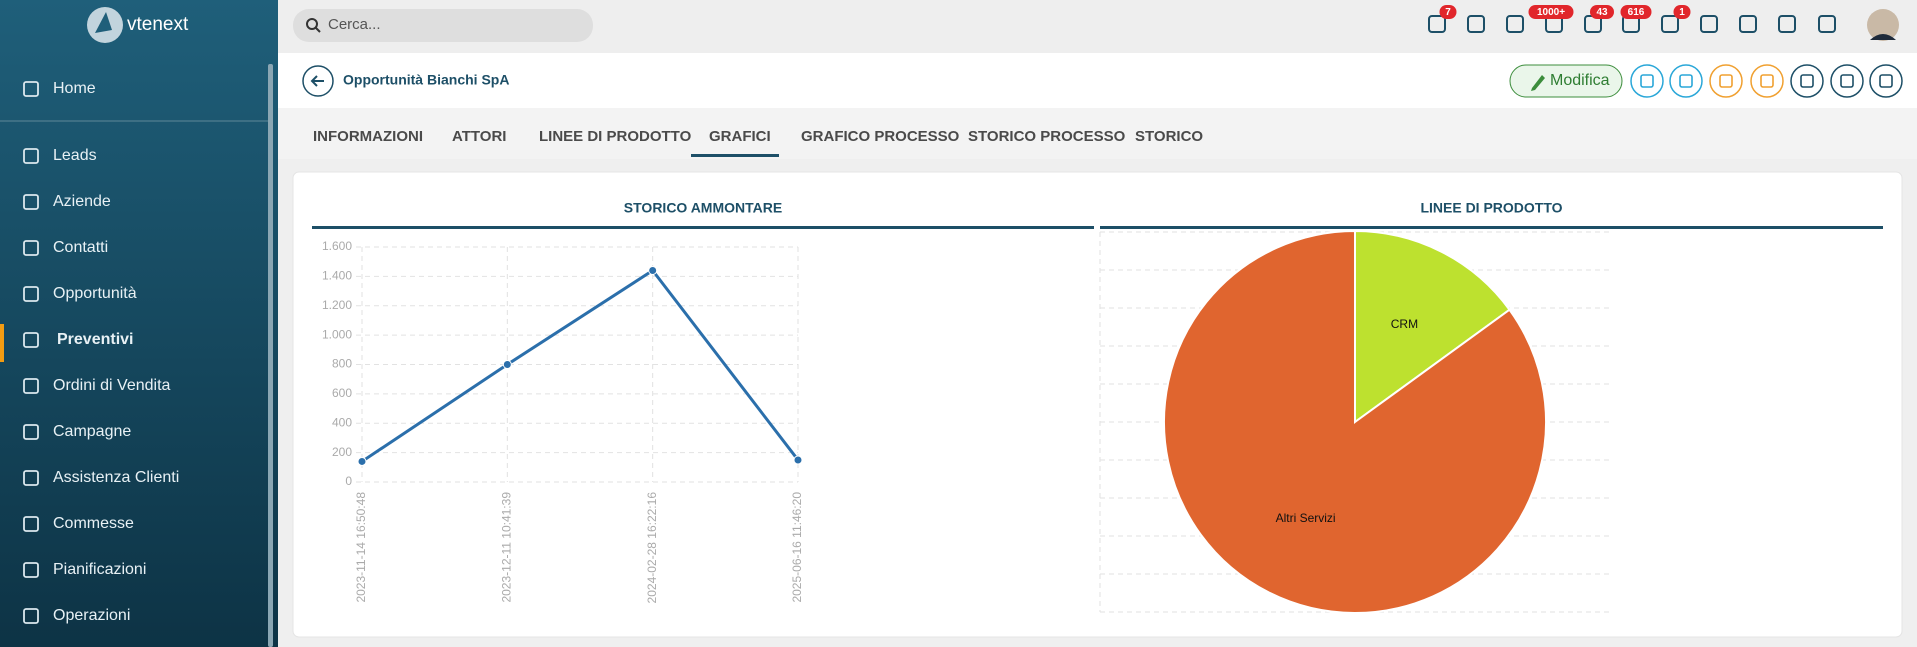 Image resolution: width=1917 pixels, height=647 pixels. I want to click on pie-slice, so click(1355, 421).